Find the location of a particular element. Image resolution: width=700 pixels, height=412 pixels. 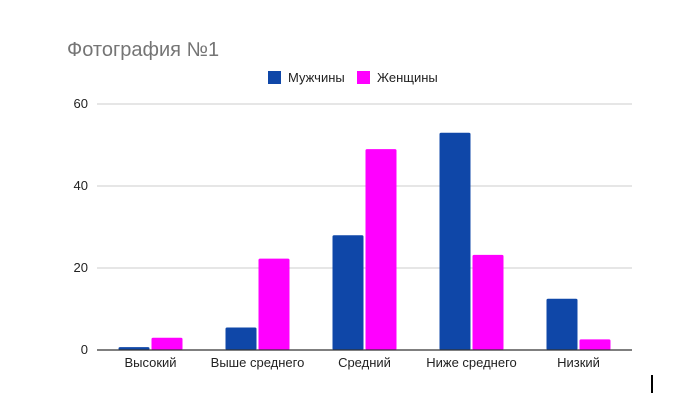

legend: Мужчины Женщины is located at coordinates (353, 77).